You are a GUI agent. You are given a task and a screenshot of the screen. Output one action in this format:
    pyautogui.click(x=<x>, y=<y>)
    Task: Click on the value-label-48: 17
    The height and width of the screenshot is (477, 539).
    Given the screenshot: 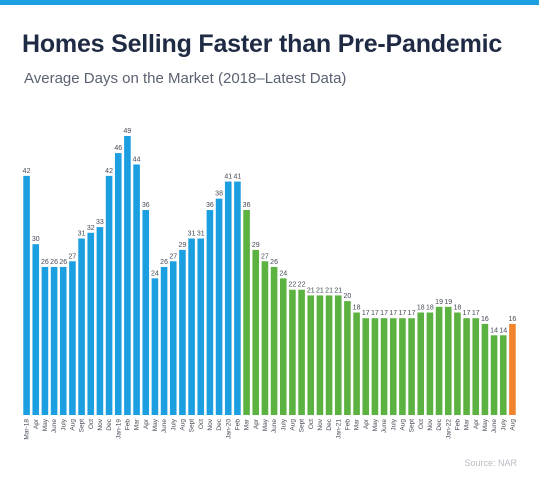 What is the action you would take?
    pyautogui.click(x=467, y=313)
    